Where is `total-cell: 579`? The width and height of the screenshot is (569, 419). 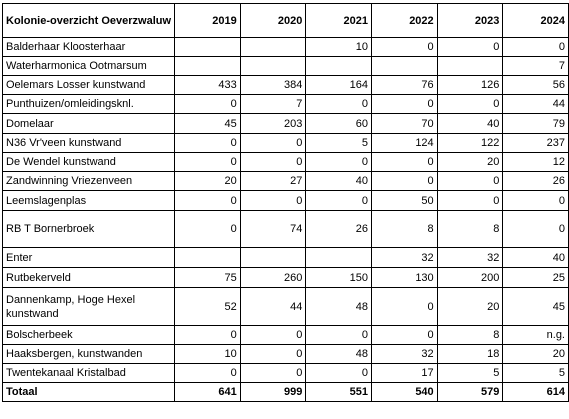
total-cell: 579 is located at coordinates (470, 392).